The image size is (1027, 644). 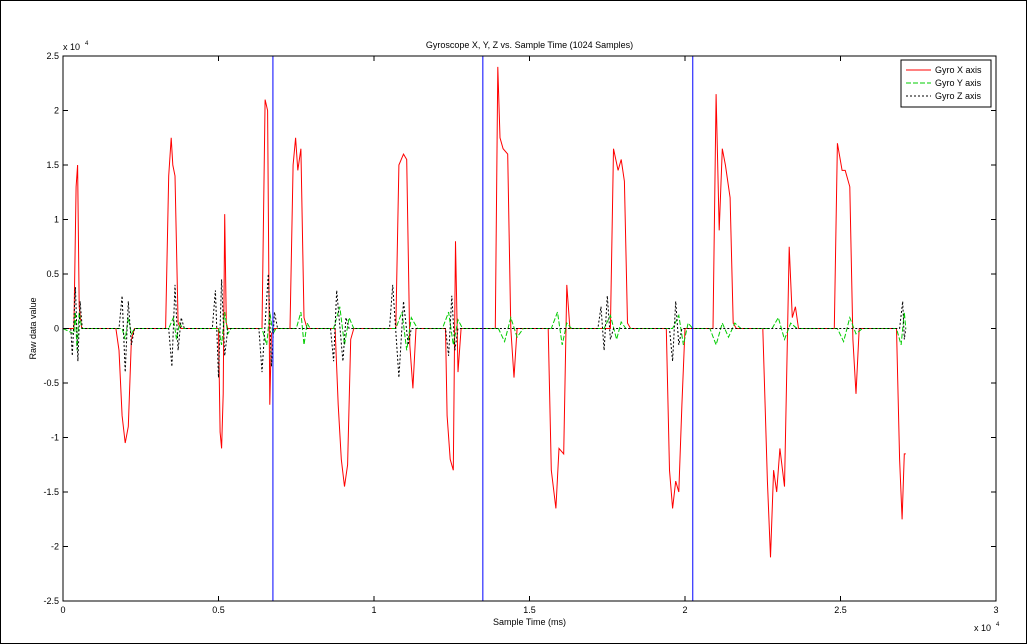 I want to click on y-tick-label: 0.5, so click(x=52, y=274).